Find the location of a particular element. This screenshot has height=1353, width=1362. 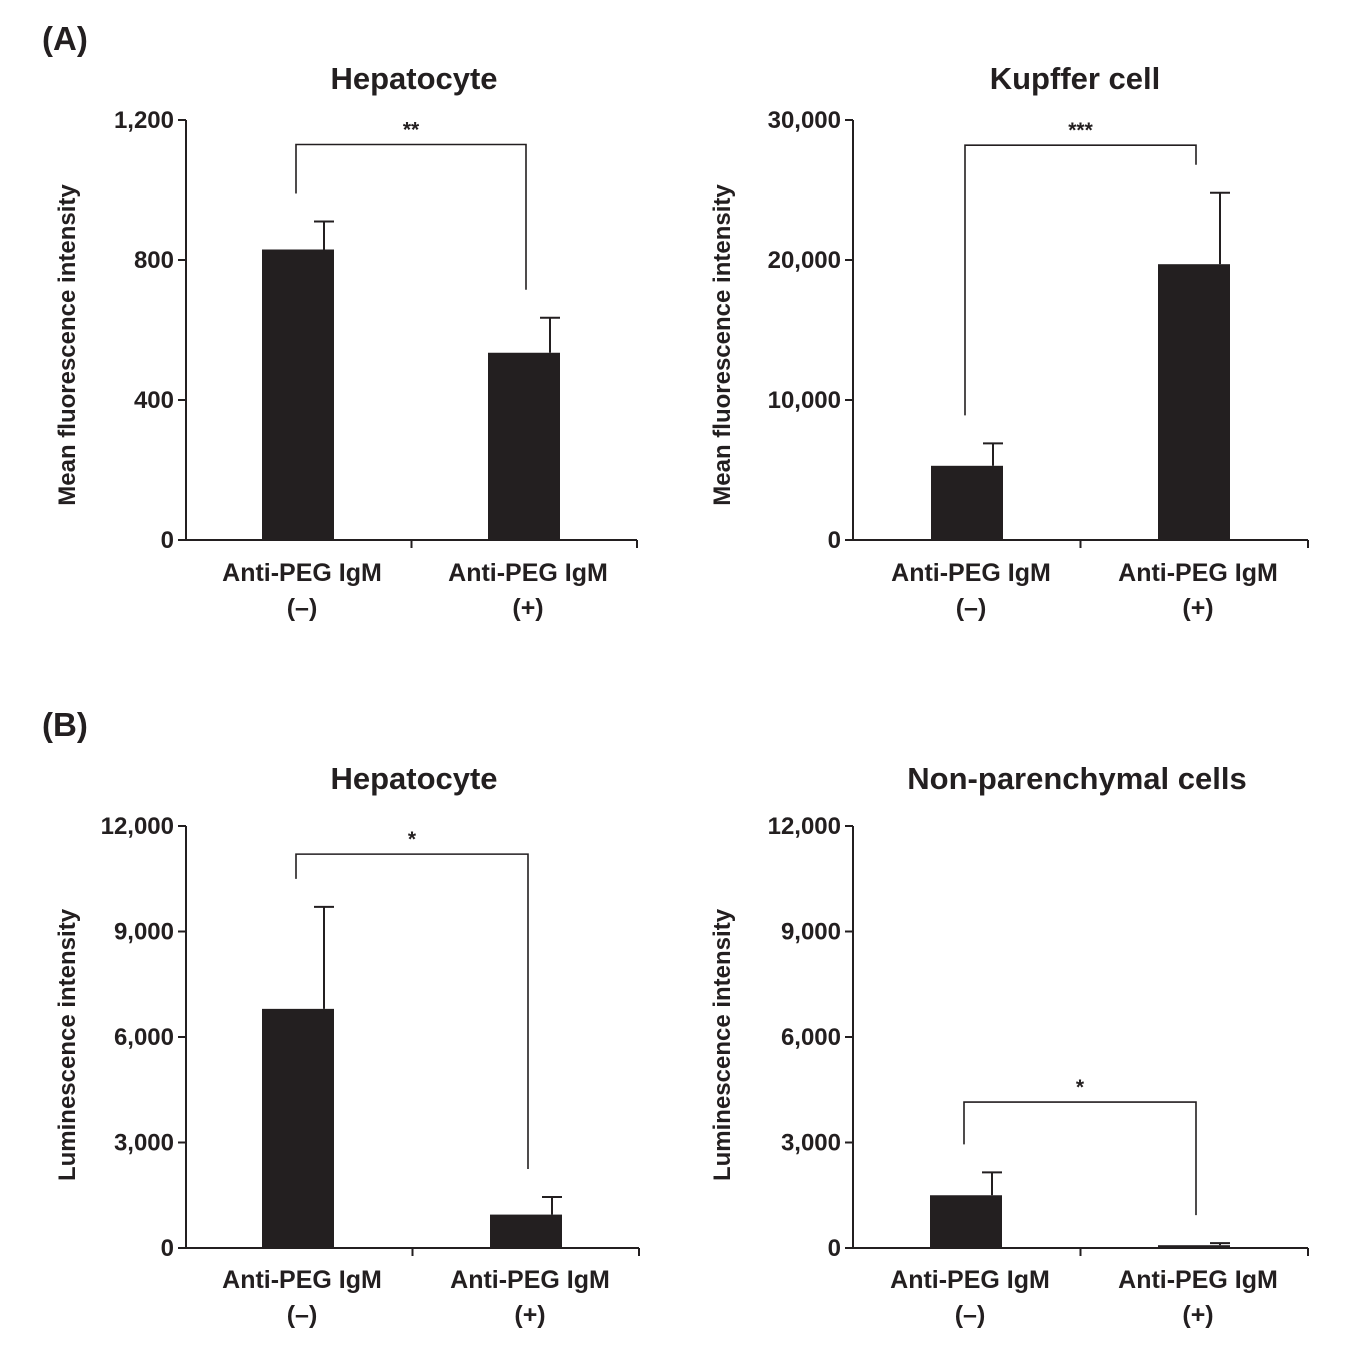

significance-label: ** is located at coordinates (411, 130).